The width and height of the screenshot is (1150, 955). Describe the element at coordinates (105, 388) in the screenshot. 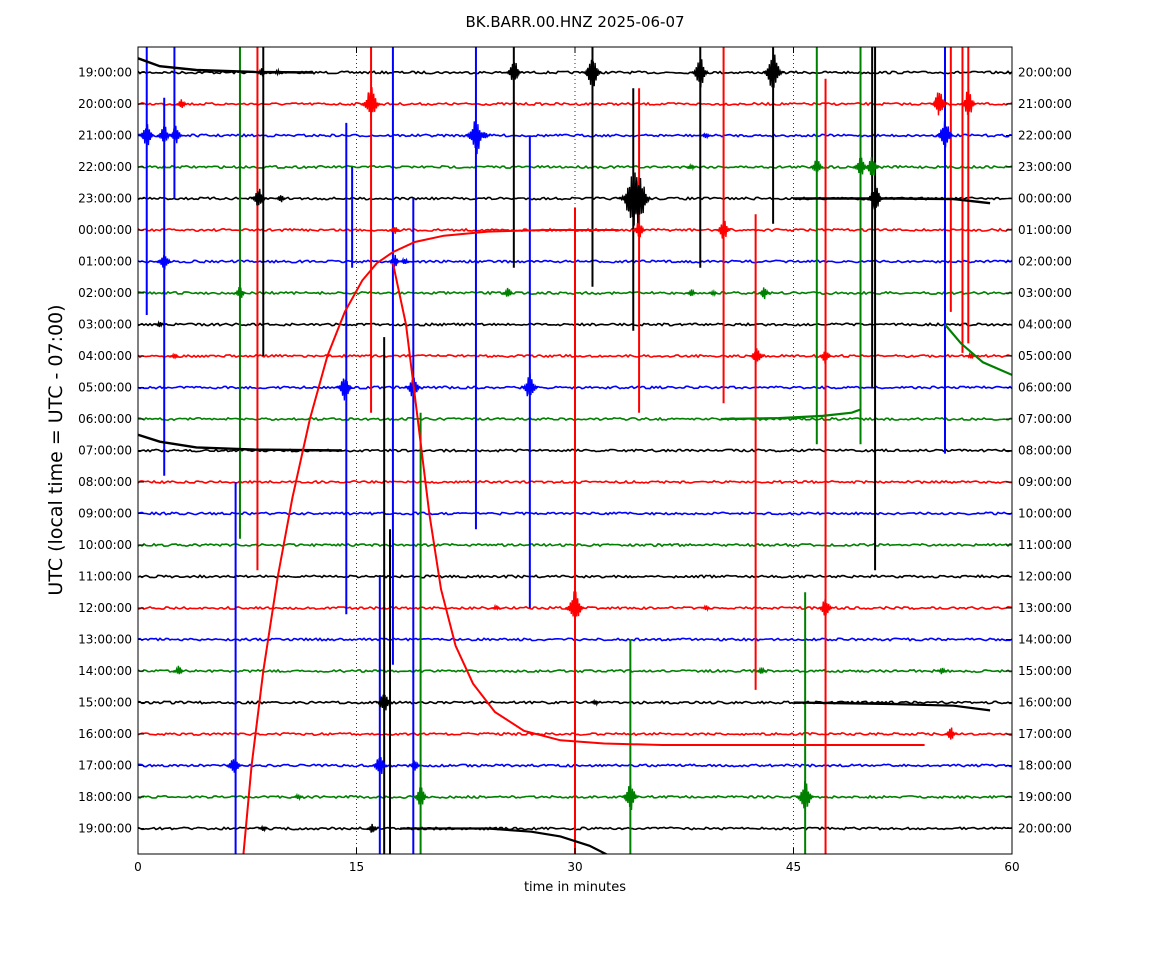

I see `y-tick-label-left: 05:00:00` at that location.